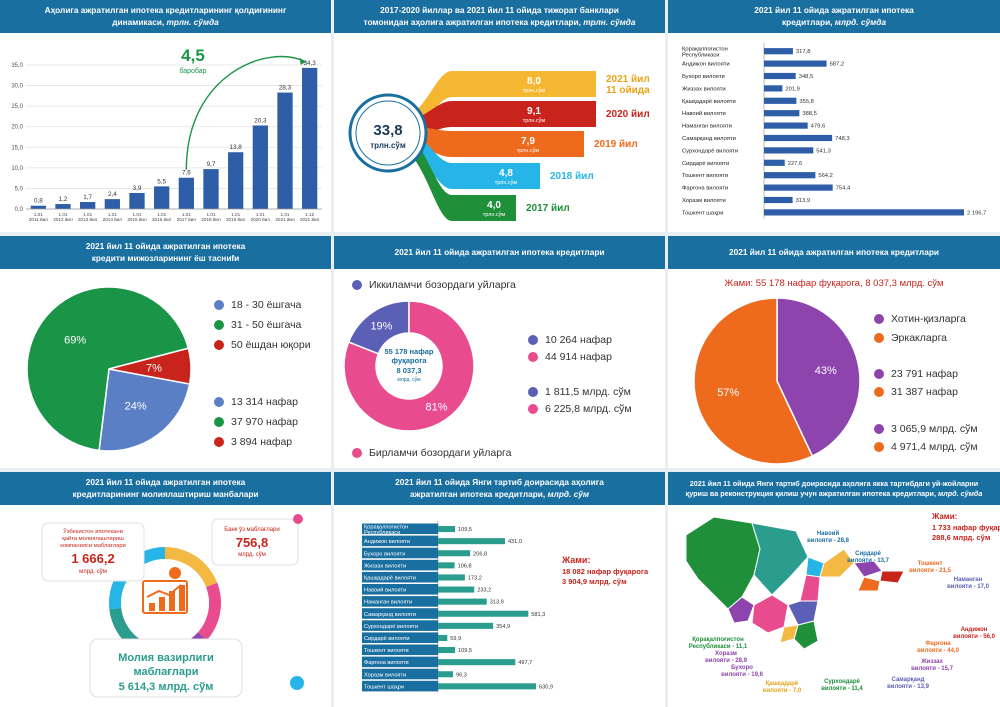  I want to click on bar-value-label: 348,5, so click(806, 77).